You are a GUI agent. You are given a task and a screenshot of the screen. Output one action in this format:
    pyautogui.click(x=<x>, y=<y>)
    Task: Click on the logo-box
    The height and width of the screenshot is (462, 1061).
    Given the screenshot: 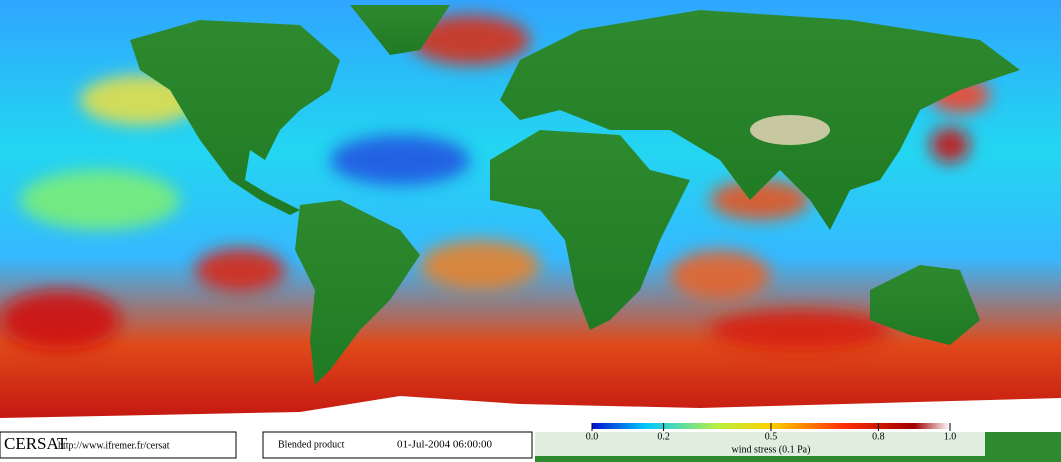 What is the action you would take?
    pyautogui.click(x=118, y=445)
    